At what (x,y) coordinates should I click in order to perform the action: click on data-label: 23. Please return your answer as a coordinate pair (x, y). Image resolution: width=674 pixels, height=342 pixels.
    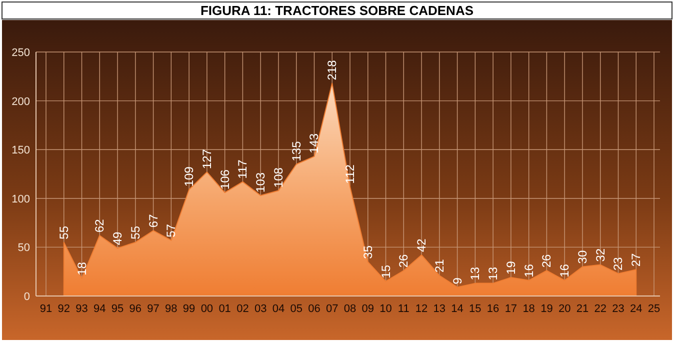
    Looking at the image, I should click on (618, 263).